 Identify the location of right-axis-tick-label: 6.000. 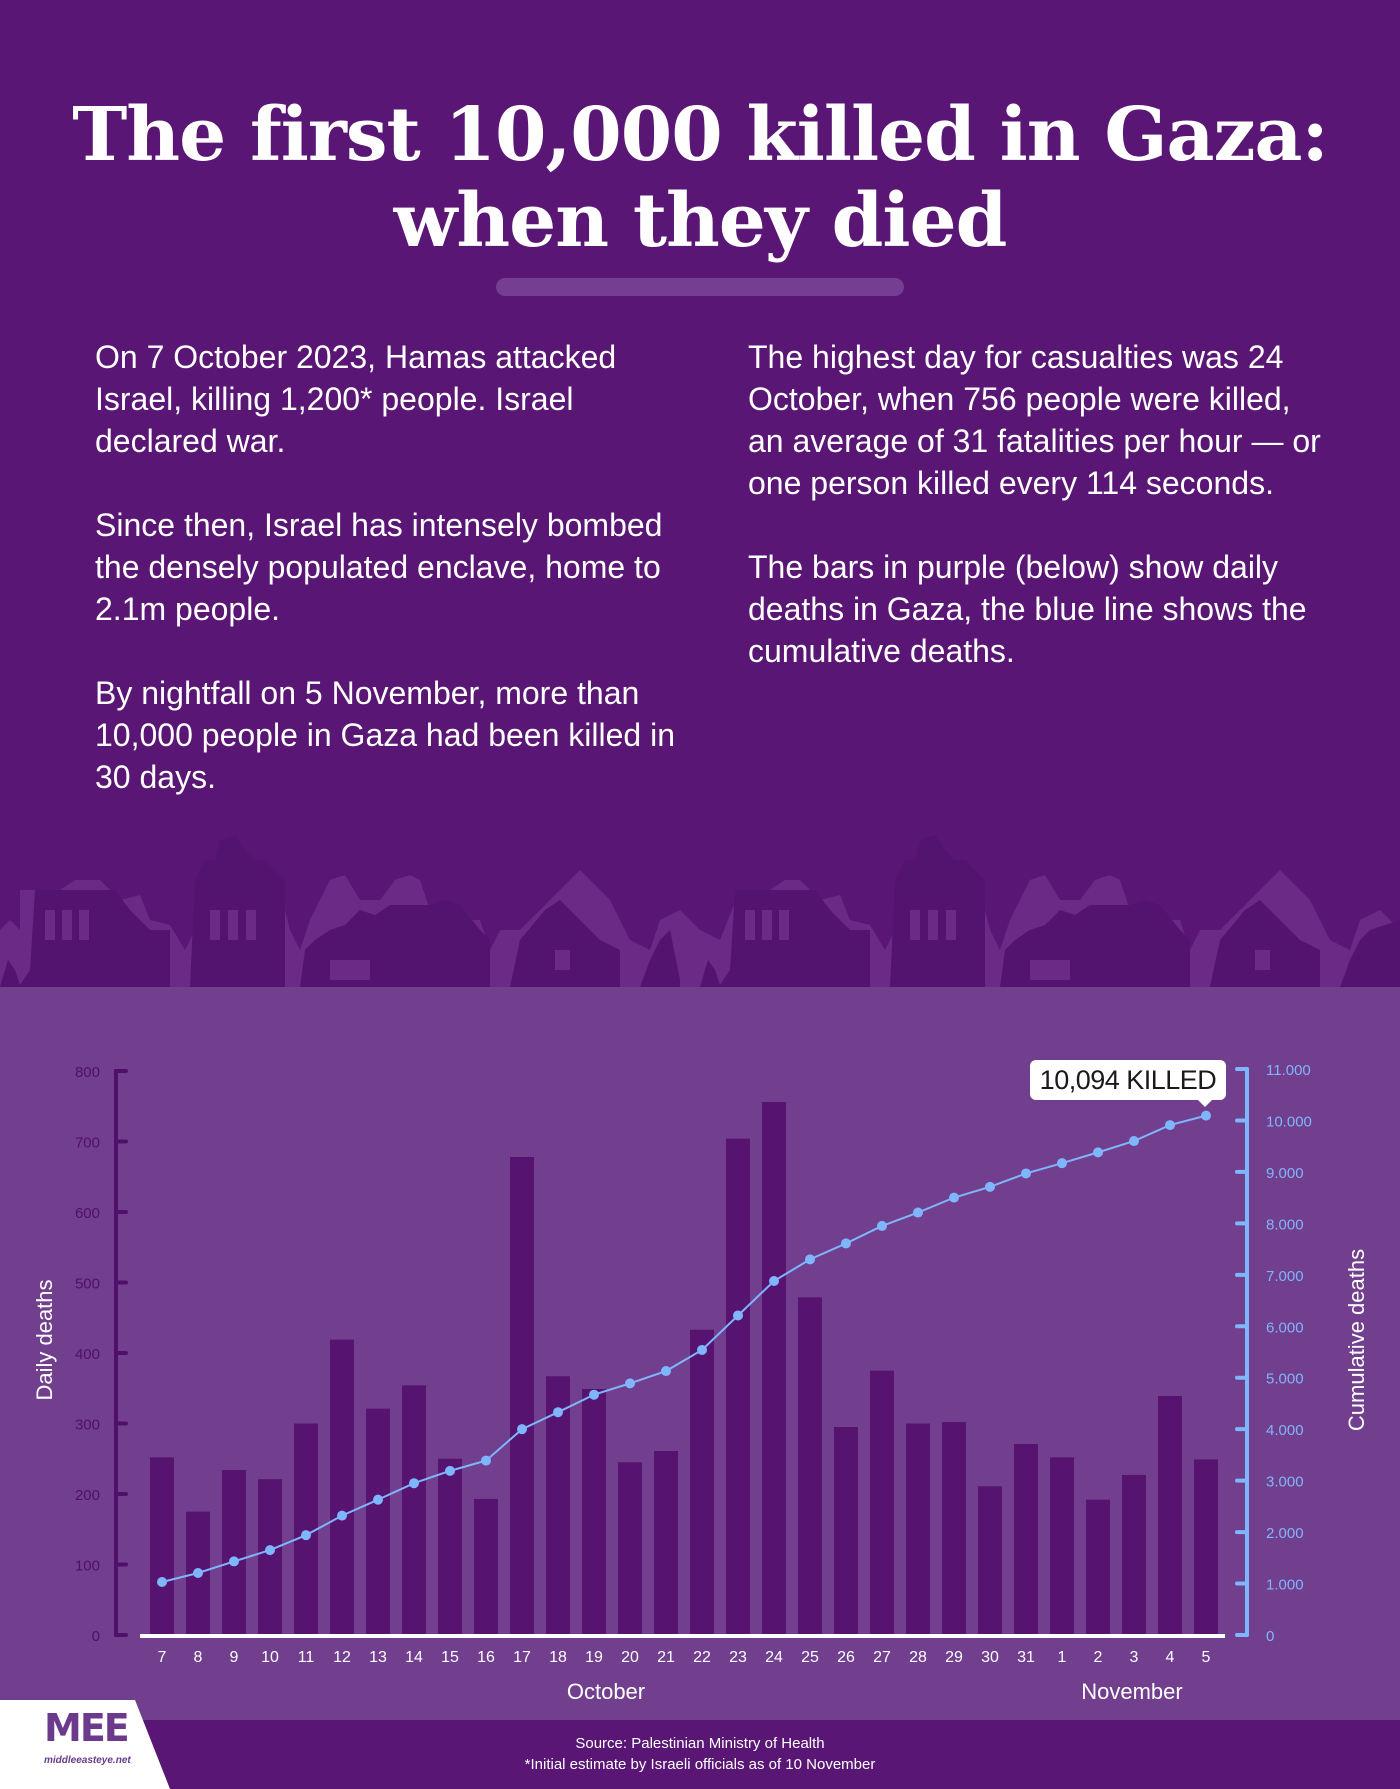
(1285, 1327).